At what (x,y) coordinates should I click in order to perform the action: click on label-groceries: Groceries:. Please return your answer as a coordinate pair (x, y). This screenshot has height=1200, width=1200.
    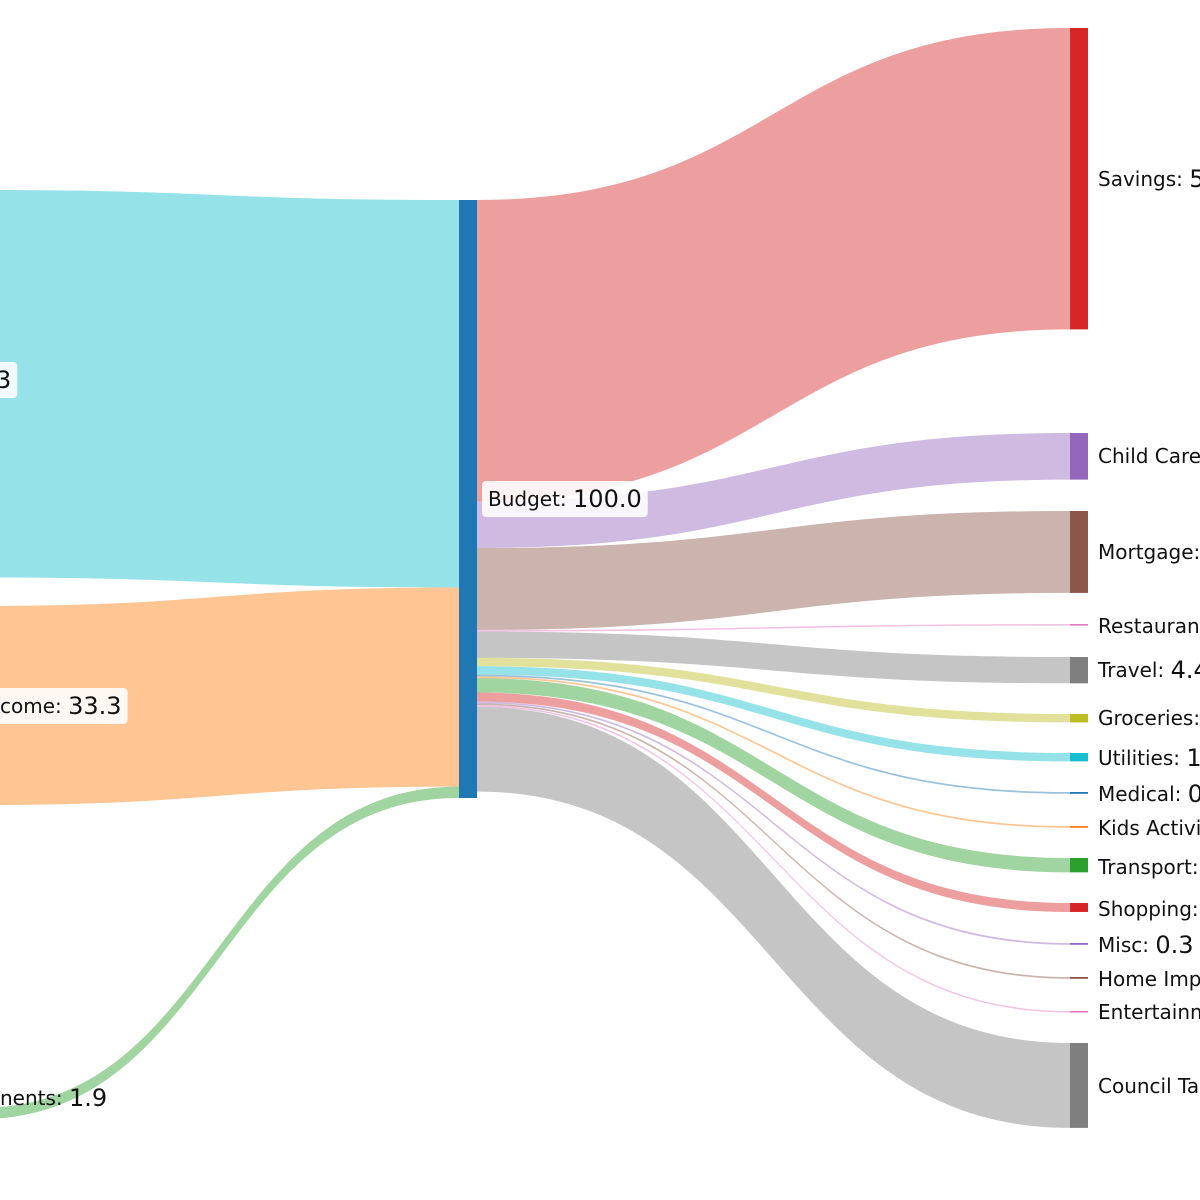
    Looking at the image, I should click on (1149, 718).